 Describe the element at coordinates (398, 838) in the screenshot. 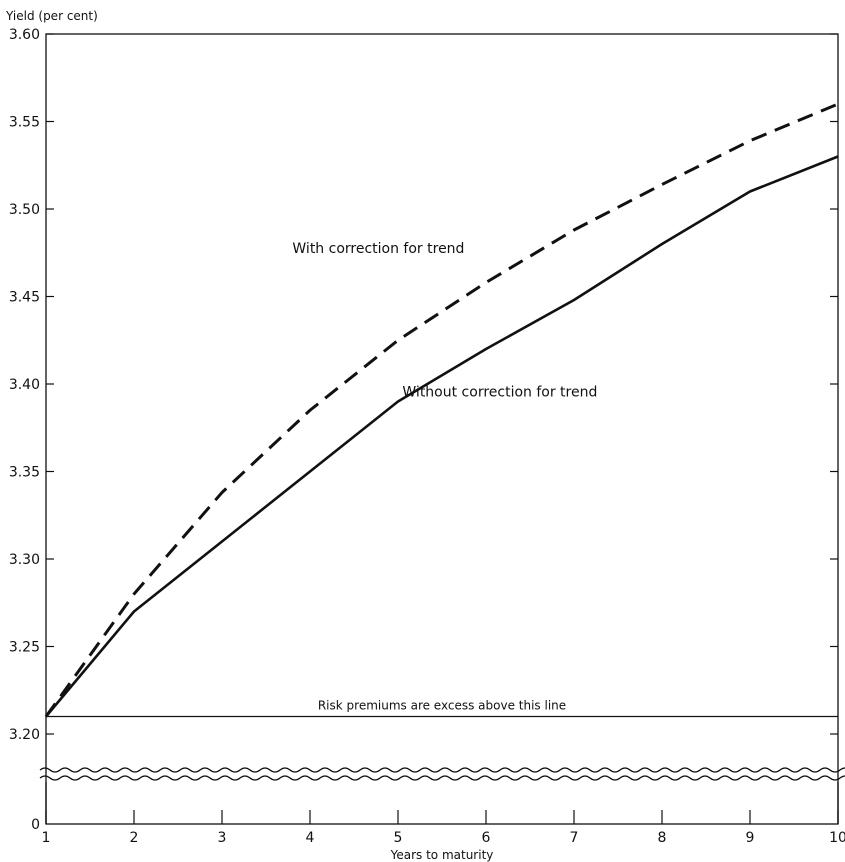

I see `x-tick-label: 5` at that location.